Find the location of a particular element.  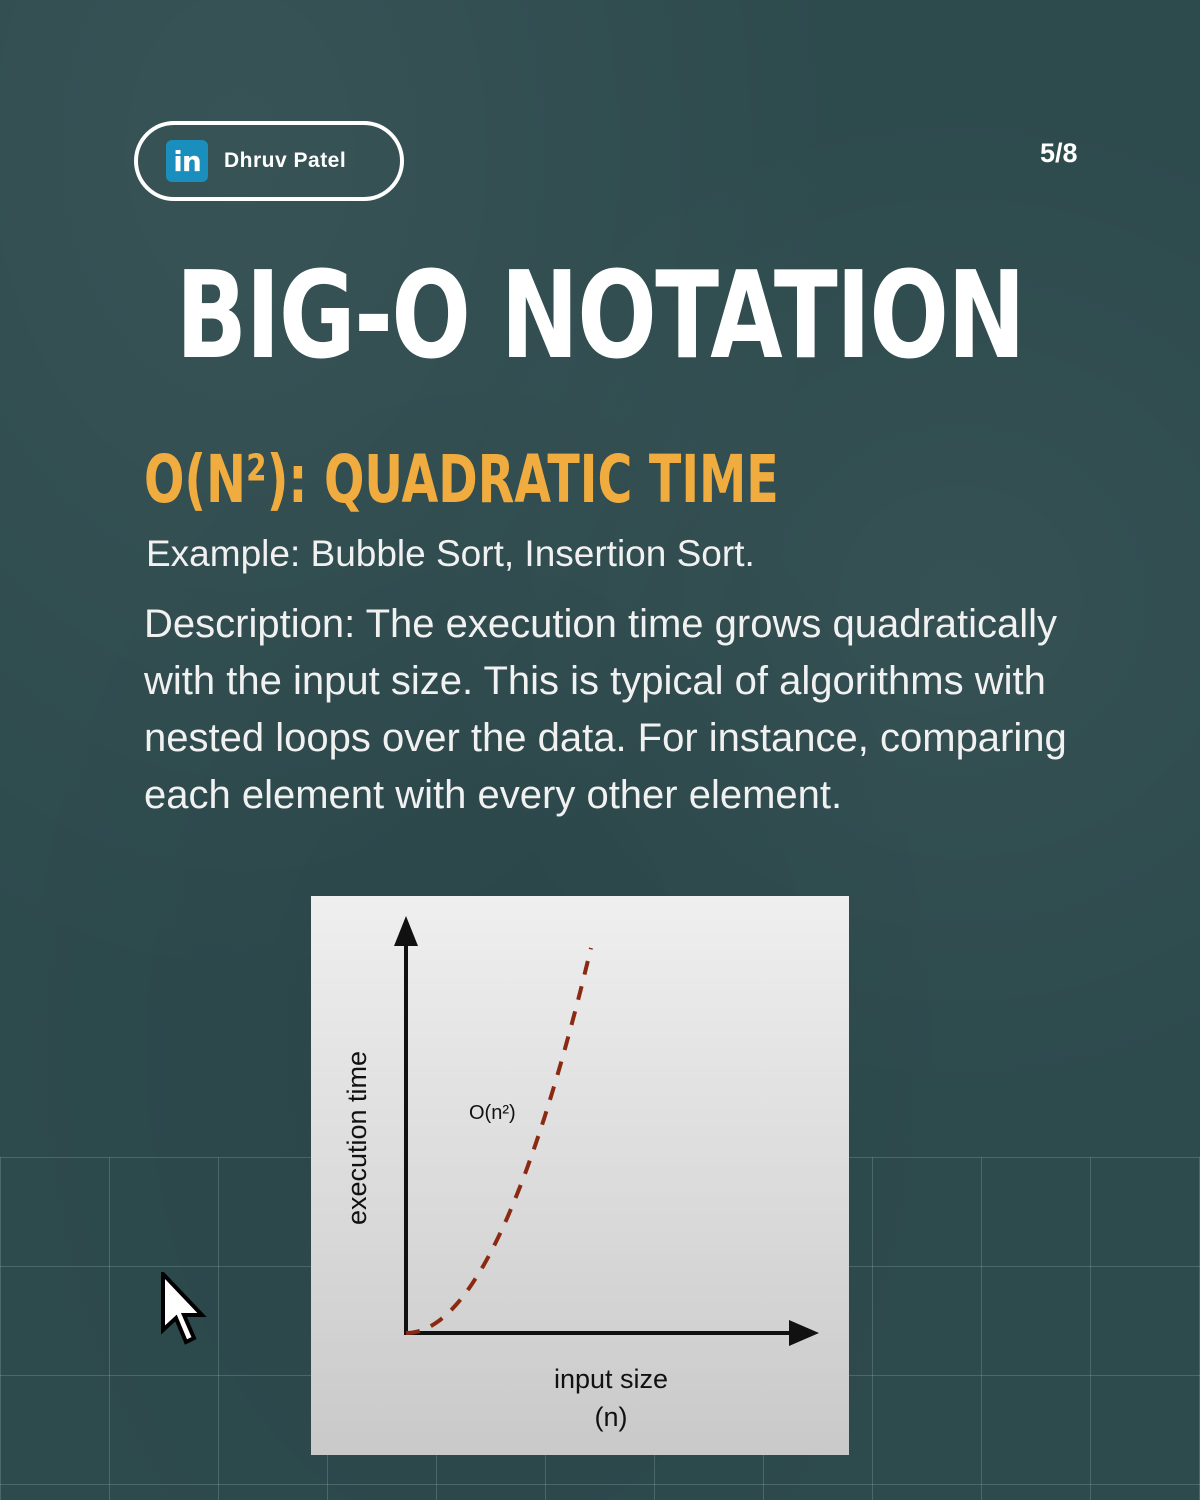

author-badge: in Dhruv Patel is located at coordinates (269, 161).